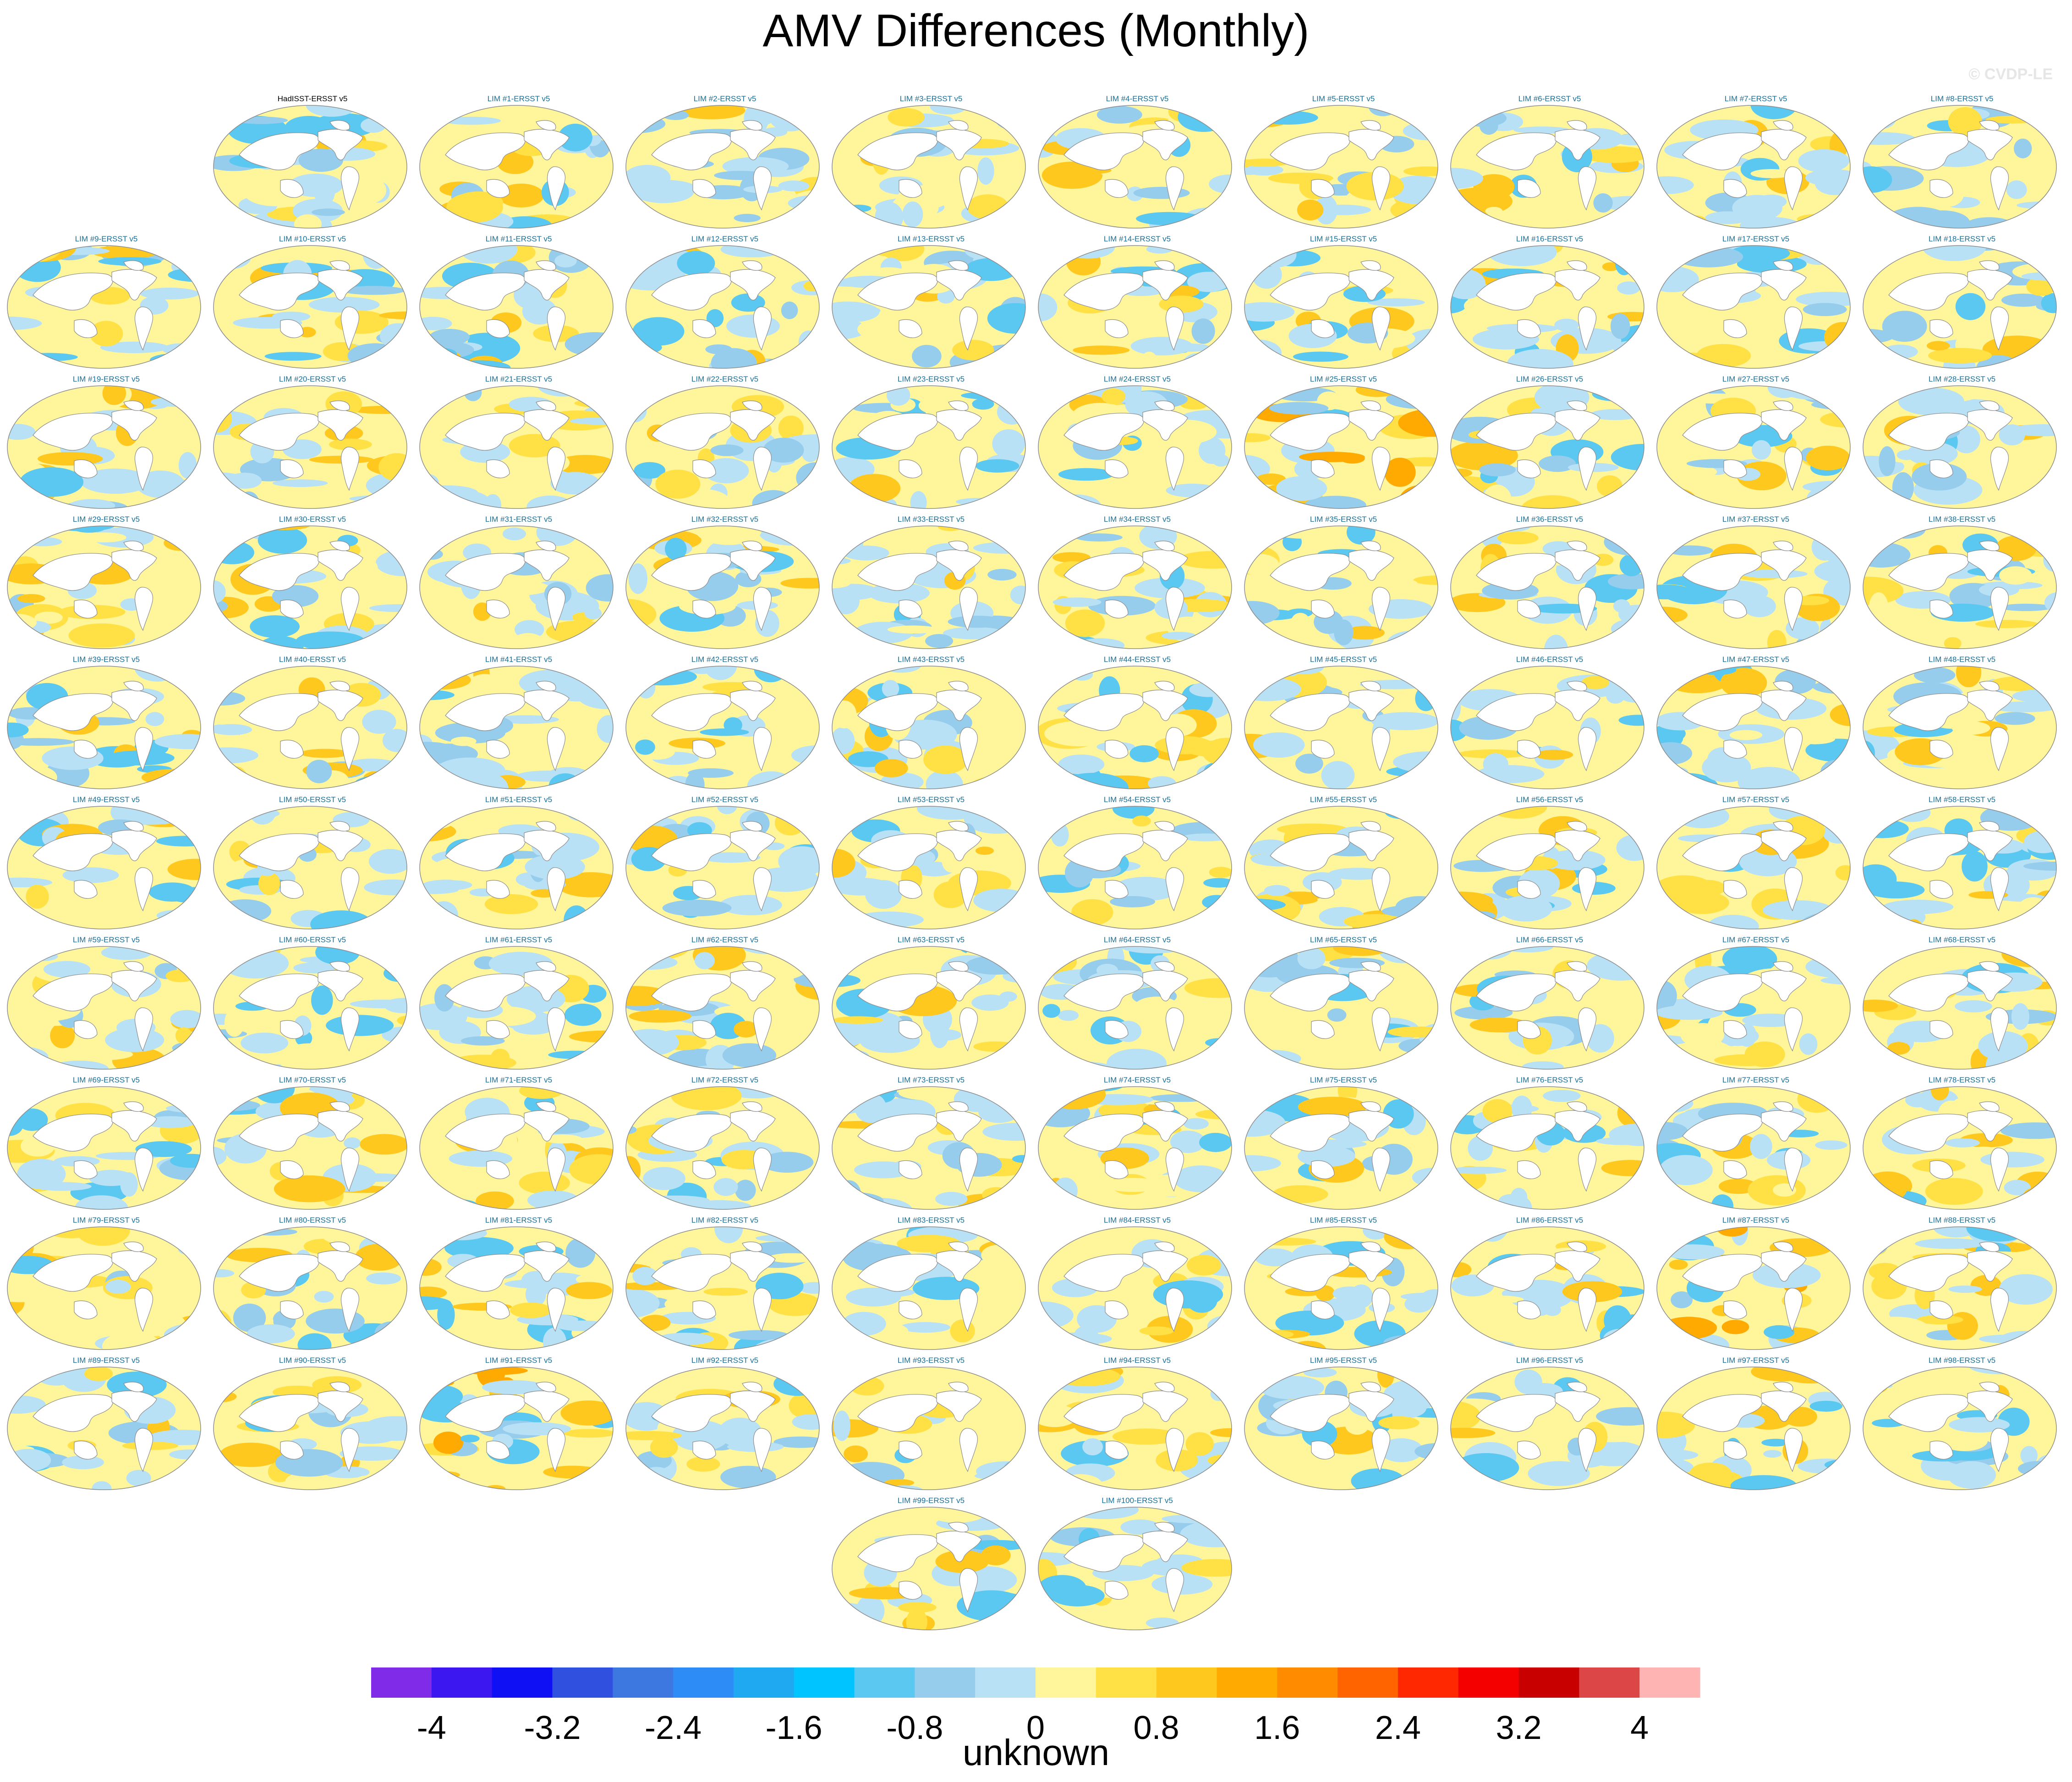  I want to click on panel-title: LIM #99-ERSST v5, so click(931, 1501).